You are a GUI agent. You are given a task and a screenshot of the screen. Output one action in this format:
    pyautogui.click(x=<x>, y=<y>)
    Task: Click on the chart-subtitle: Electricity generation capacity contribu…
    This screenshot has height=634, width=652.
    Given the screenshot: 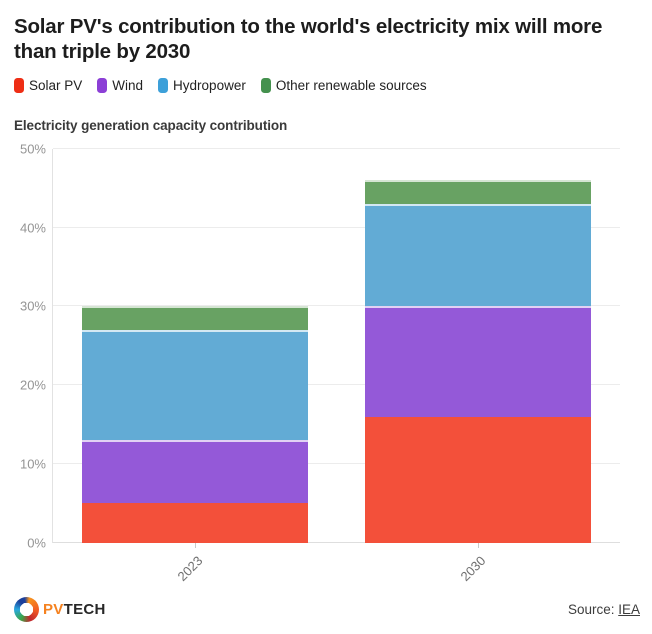 What is the action you would take?
    pyautogui.click(x=151, y=125)
    